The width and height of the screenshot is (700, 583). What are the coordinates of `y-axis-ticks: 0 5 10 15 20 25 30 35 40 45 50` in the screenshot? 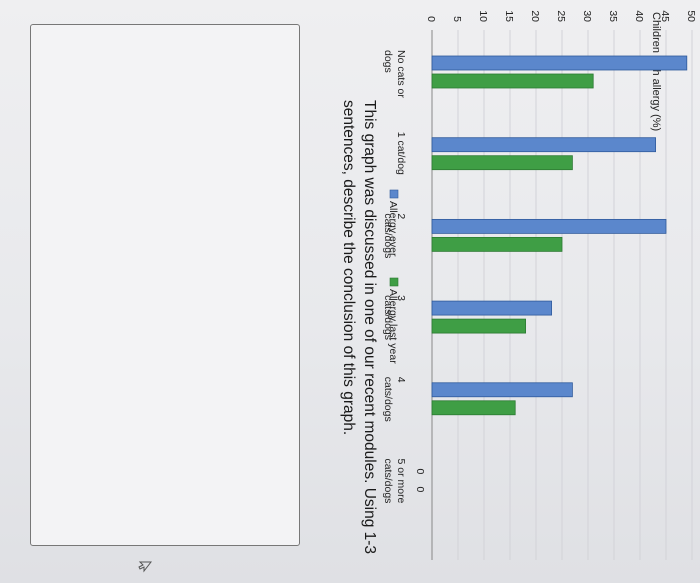 It's located at (561, 16).